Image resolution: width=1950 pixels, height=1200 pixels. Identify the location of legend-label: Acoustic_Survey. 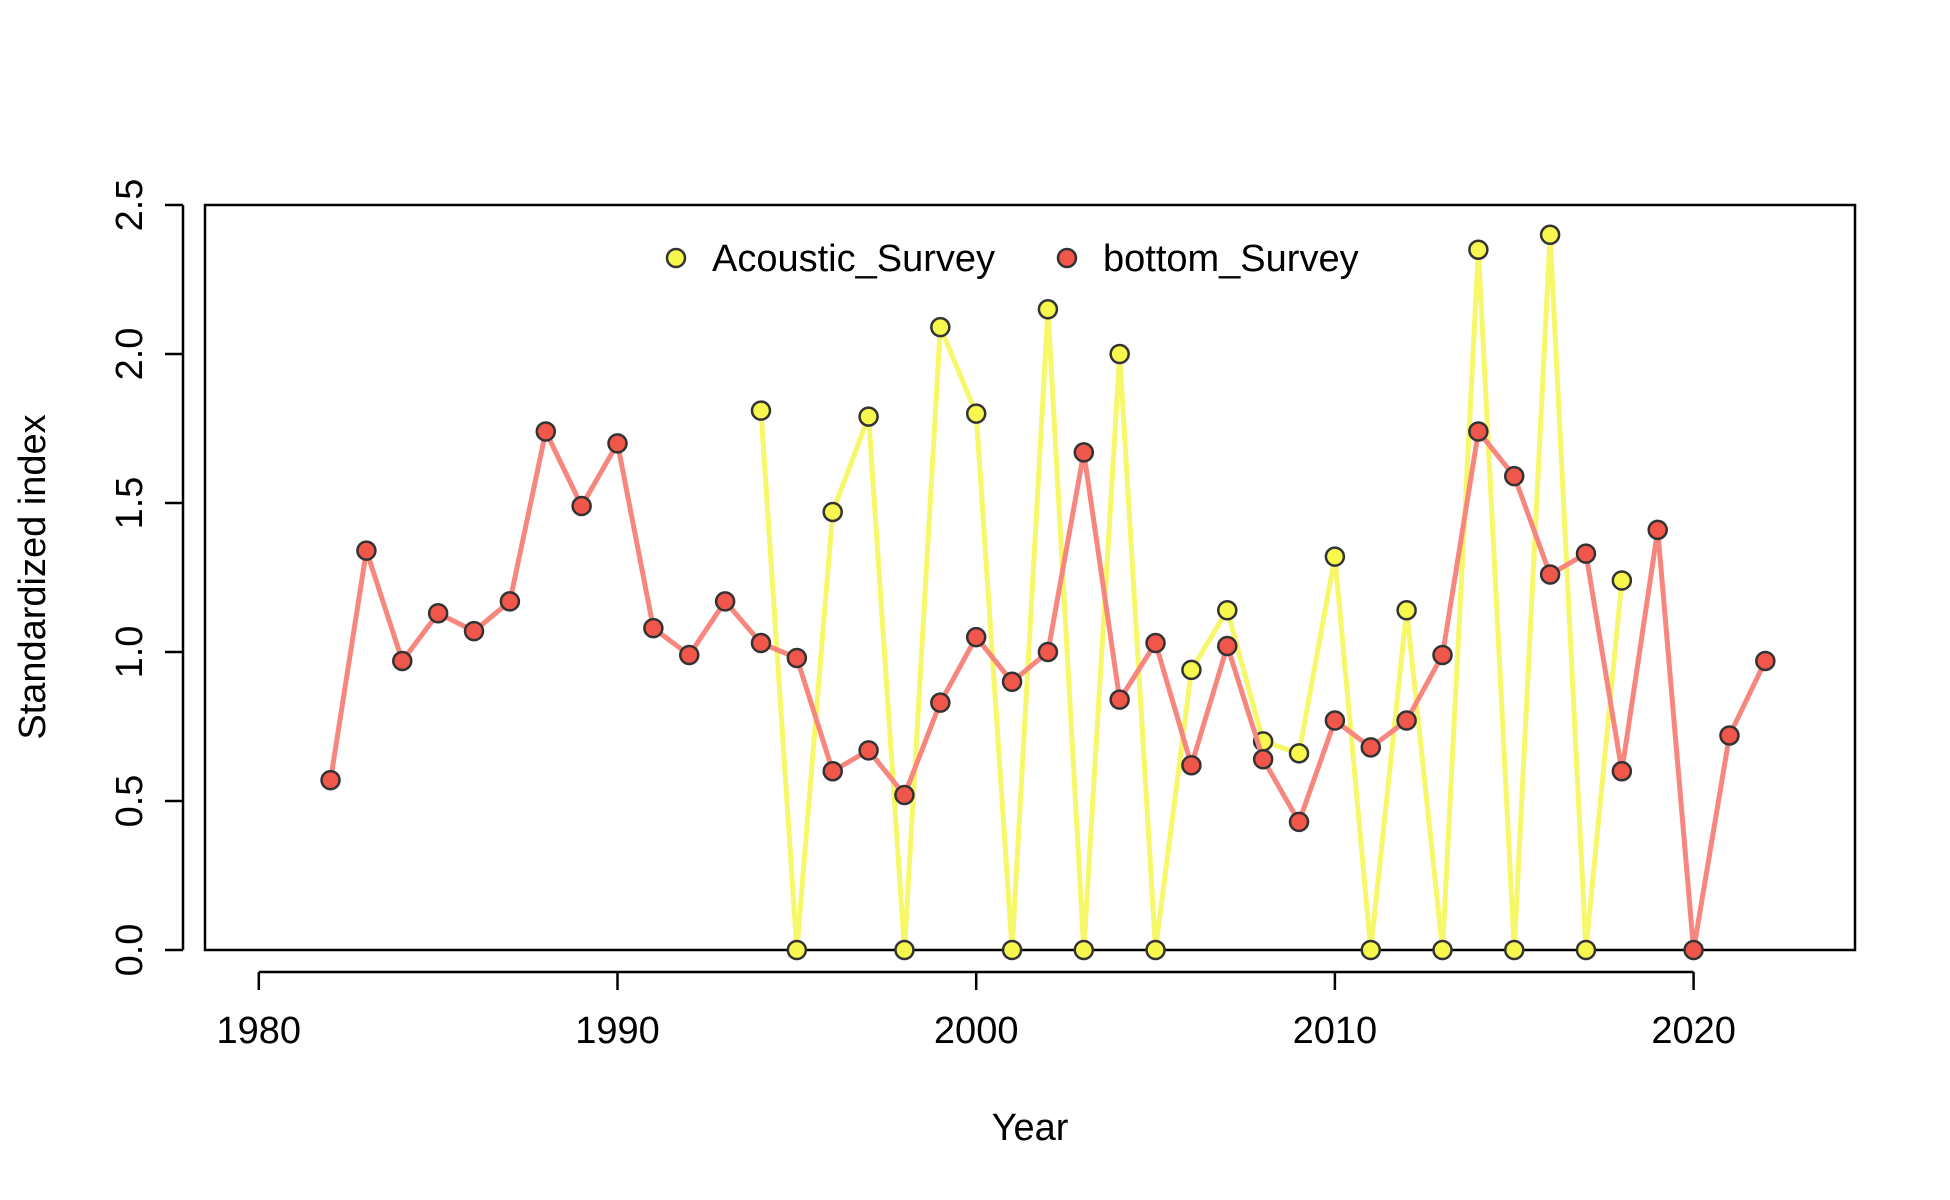
(853, 259).